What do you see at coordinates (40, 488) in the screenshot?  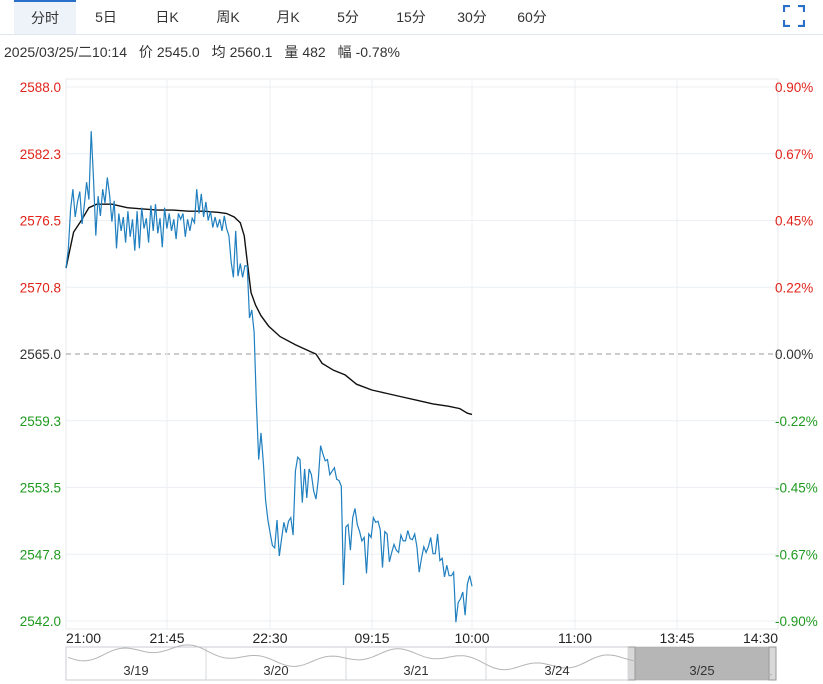 I see `y-tick-label-left: 2553.5` at bounding box center [40, 488].